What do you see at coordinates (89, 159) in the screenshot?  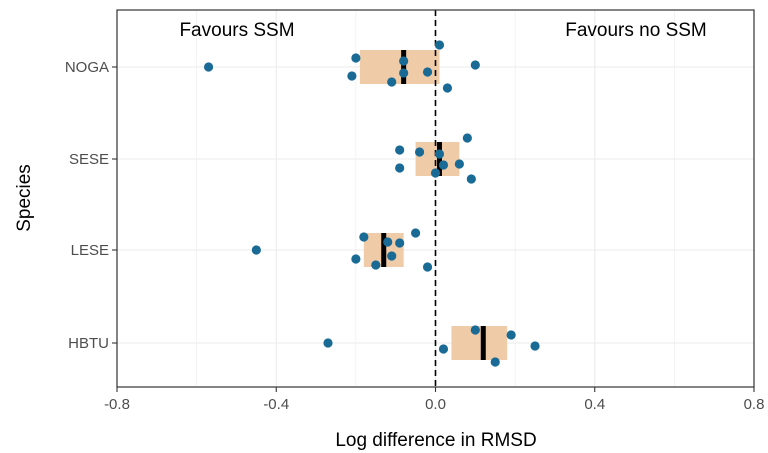 I see `y-tick-label-sese: SESE` at bounding box center [89, 159].